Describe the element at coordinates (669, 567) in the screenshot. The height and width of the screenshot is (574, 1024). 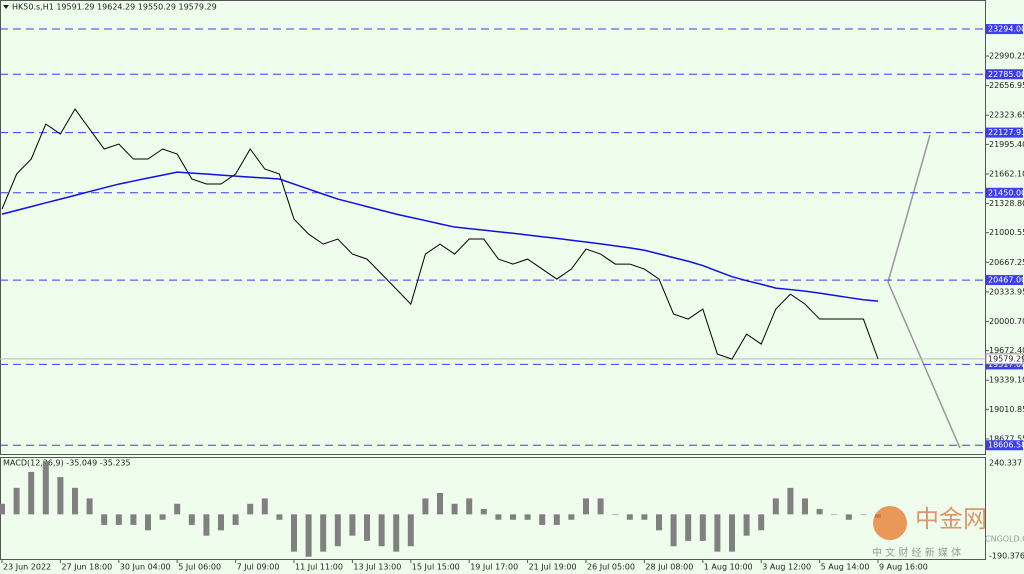
I see `x-tick-label: 28 Jul 08:00` at that location.